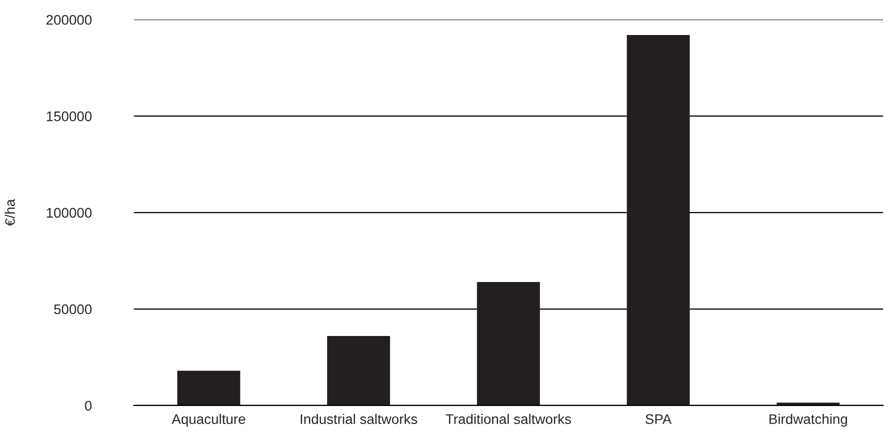 The width and height of the screenshot is (892, 436). What do you see at coordinates (88, 405) in the screenshot?
I see `y-tick-label: 0` at bounding box center [88, 405].